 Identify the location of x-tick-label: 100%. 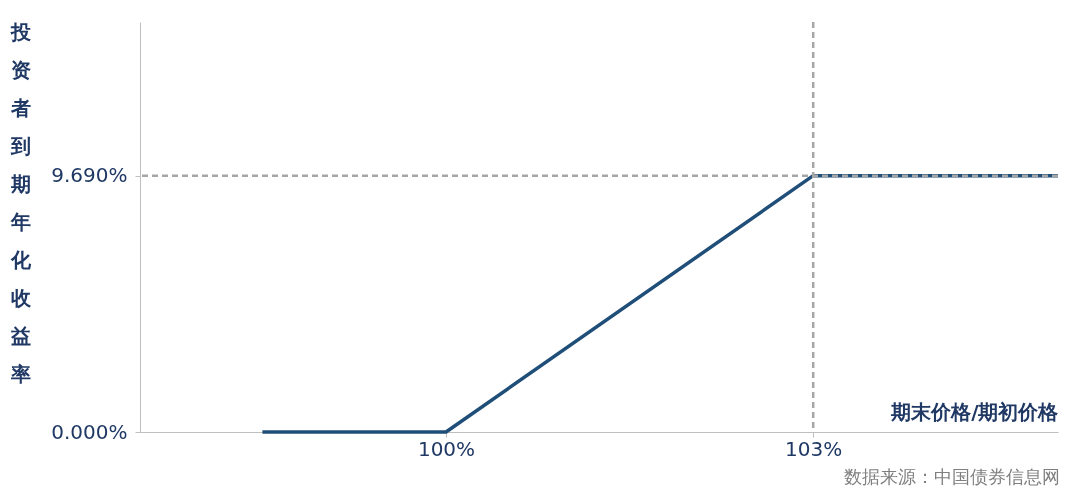
(446, 448).